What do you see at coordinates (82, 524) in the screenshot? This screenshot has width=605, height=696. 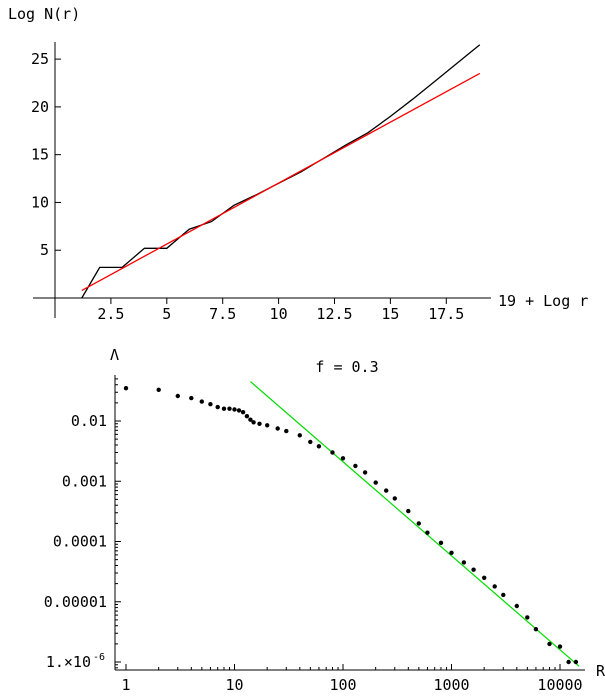 I see `bottom-chart-y-ticks: 0.01 0.001 0.0001 0.00001 1.×10 -6` at bounding box center [82, 524].